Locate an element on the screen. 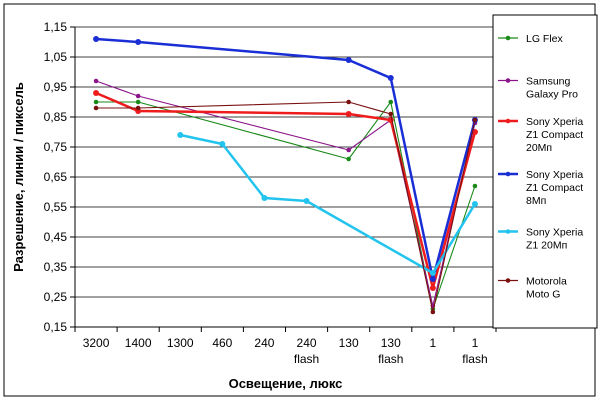 Image resolution: width=600 pixels, height=400 pixels. y-tick-label: 0,15 is located at coordinates (56, 327).